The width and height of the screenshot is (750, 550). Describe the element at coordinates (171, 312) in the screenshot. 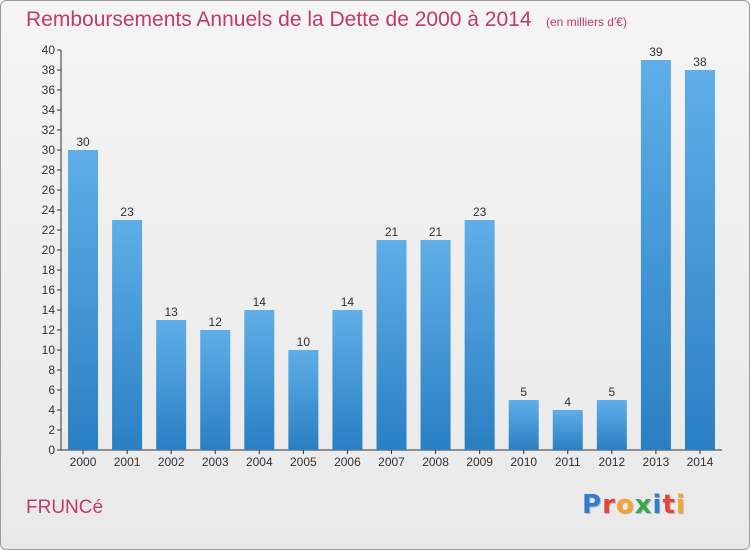

I see `bar-value-label: 13` at that location.